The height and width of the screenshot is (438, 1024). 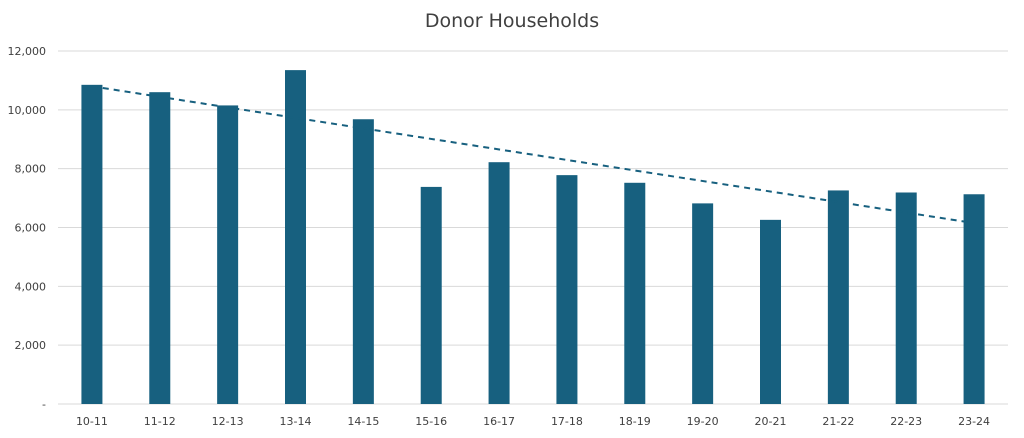 I want to click on x-tick-label: 19-20, so click(x=703, y=421).